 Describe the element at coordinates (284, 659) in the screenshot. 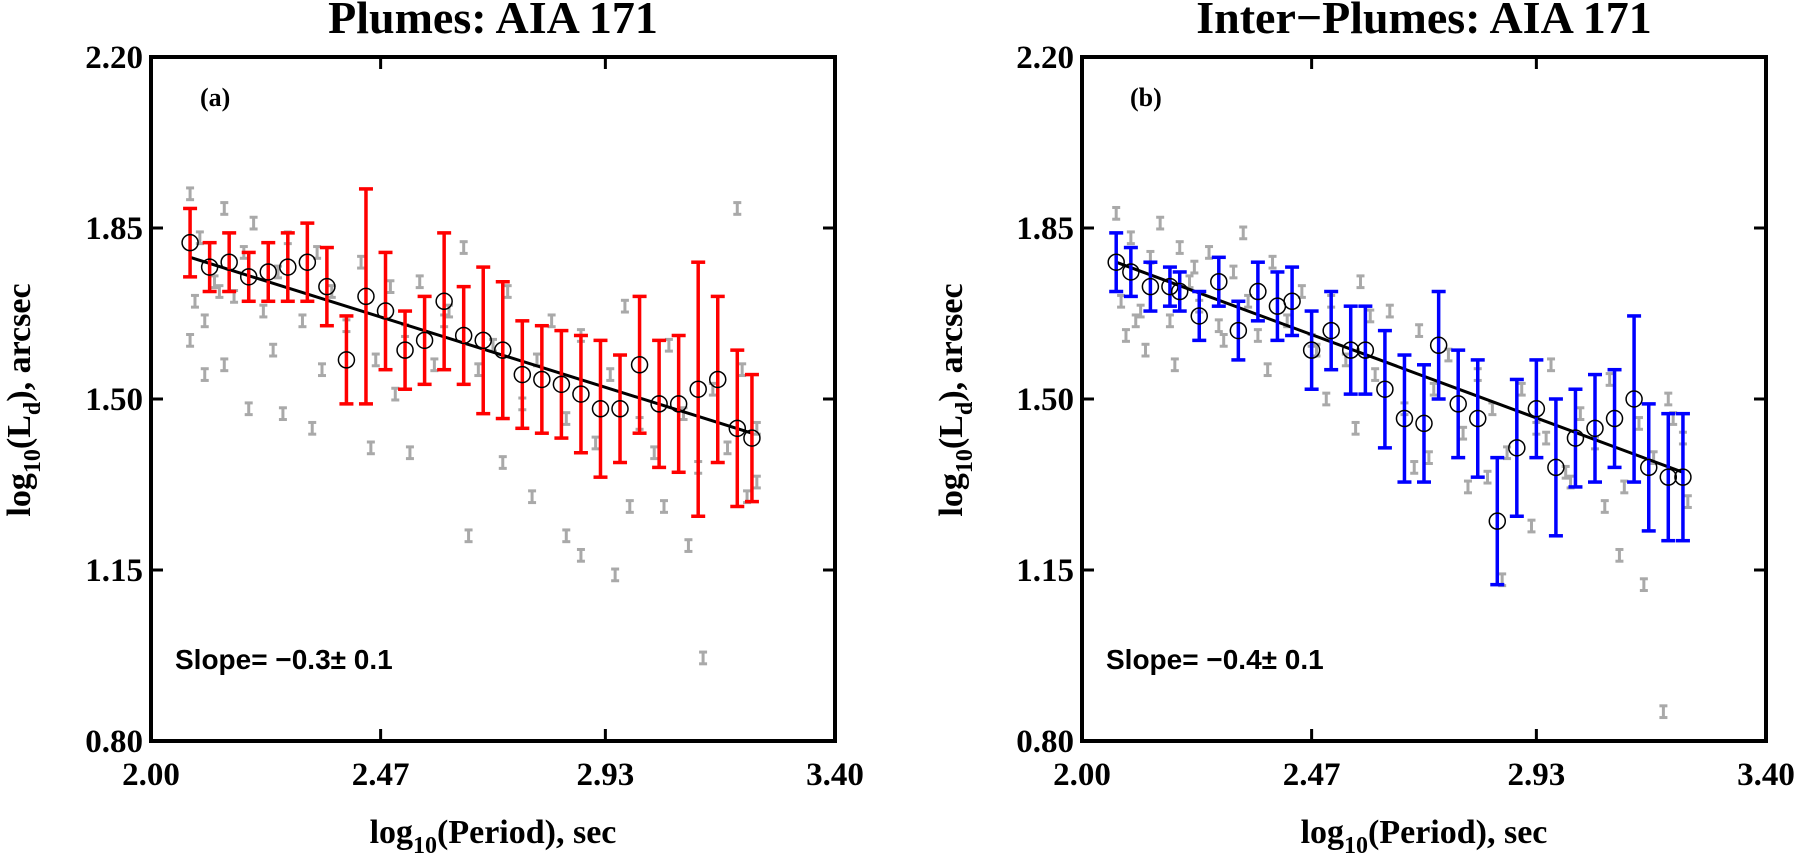

I see `slope-annotation: Slope= −0.3± 0.1` at that location.